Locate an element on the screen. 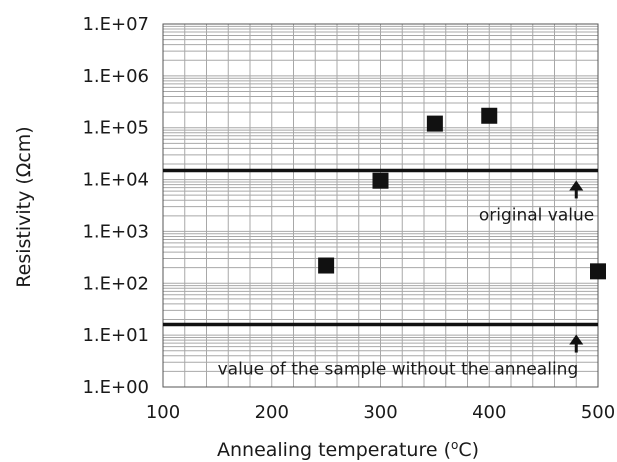 The image size is (617, 462). y-tick-label: 1.E+01 is located at coordinates (115, 335).